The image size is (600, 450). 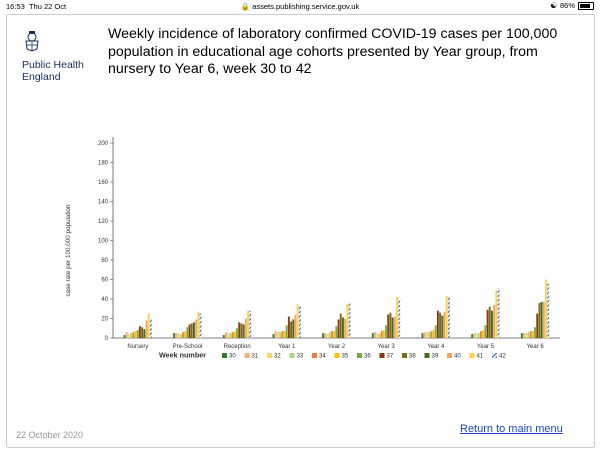 I want to click on org-name: Public Health England, so click(x=59, y=71).